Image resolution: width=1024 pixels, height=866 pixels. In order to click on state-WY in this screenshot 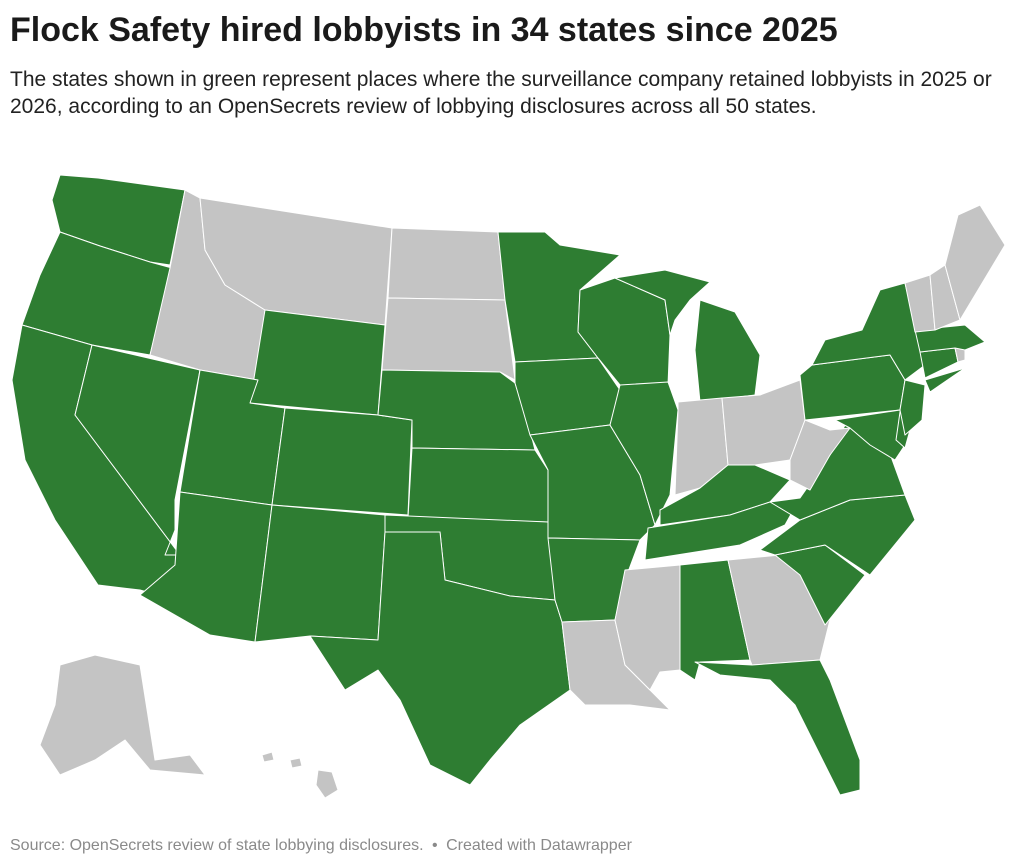, I will do `click(317, 362)`.